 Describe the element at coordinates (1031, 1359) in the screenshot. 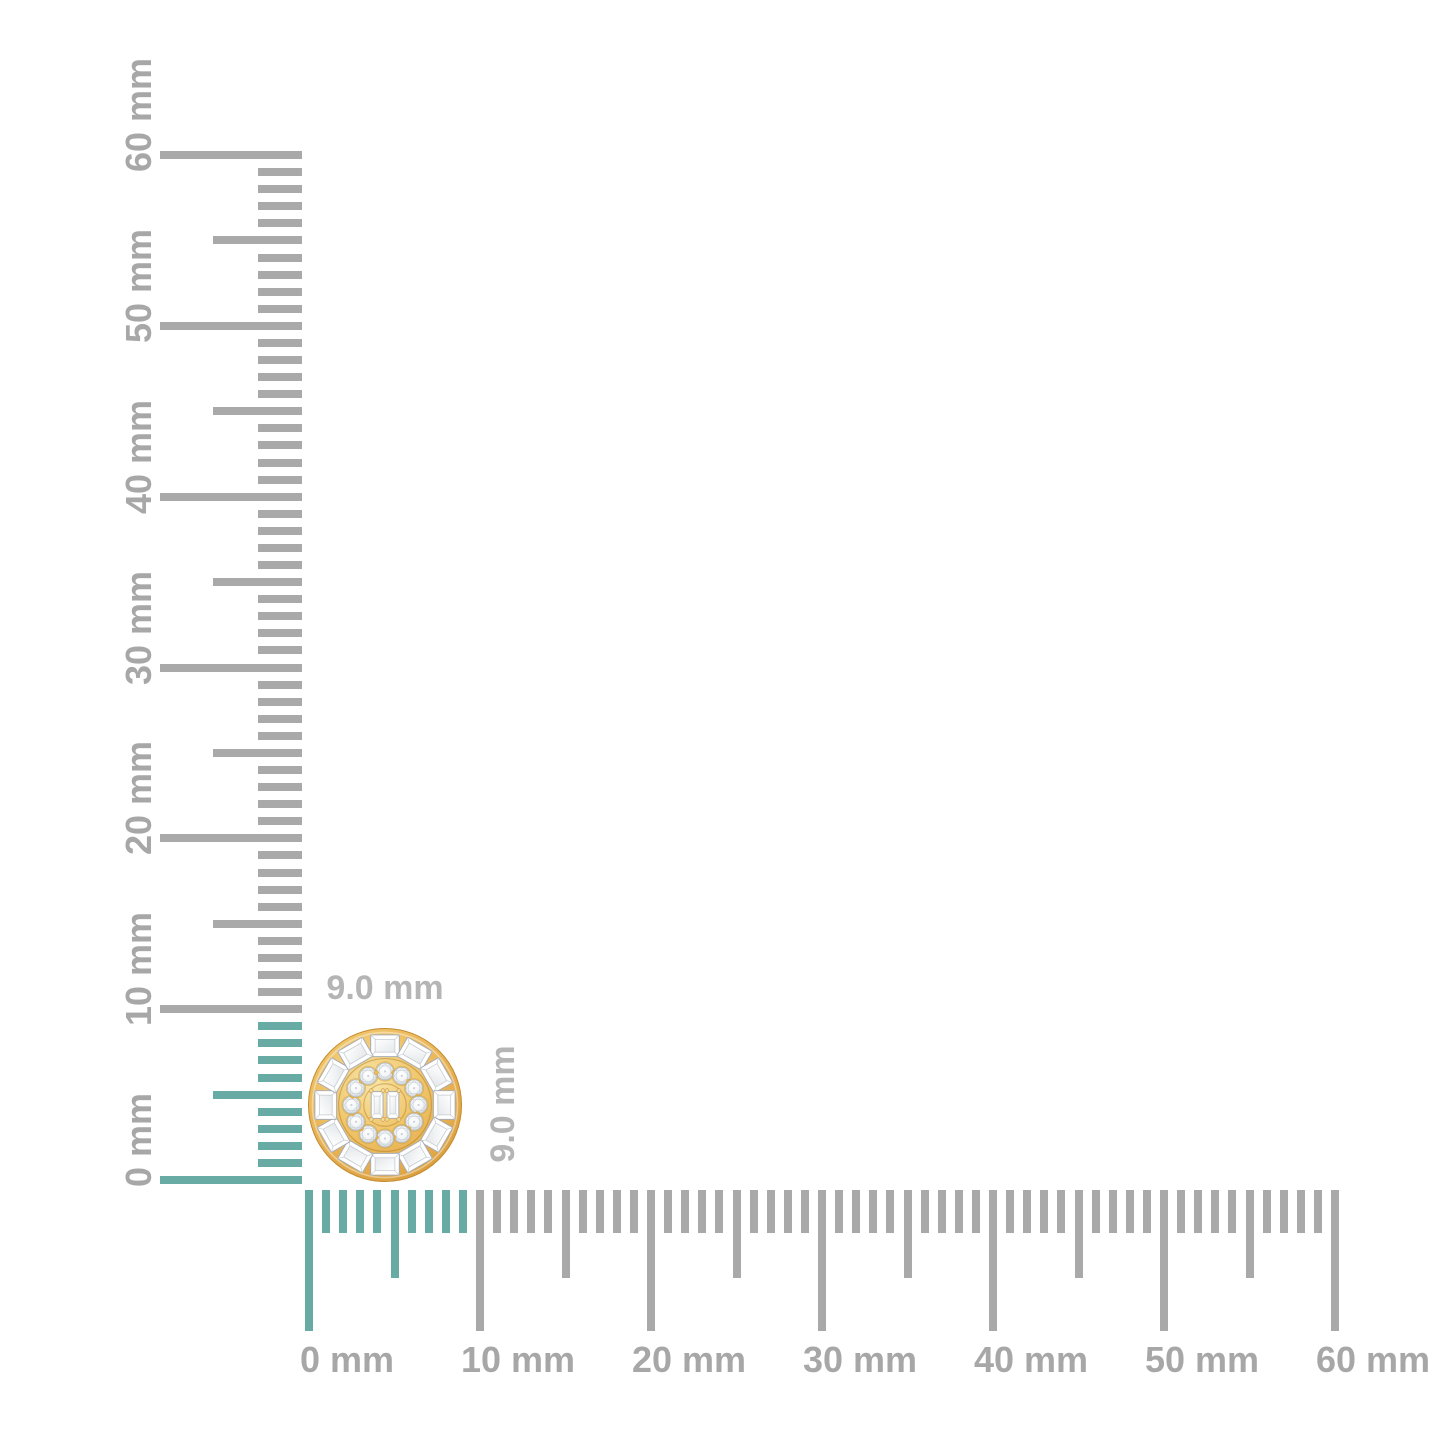

I see `h-ruler-major-label: 40 mm` at that location.